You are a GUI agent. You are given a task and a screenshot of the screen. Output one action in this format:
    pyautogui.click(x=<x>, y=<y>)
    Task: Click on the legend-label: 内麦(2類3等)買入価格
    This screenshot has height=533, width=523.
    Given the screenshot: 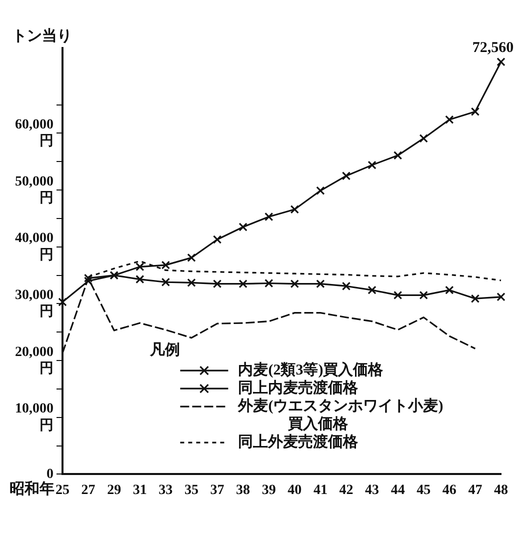 What is the action you would take?
    pyautogui.click(x=311, y=369)
    